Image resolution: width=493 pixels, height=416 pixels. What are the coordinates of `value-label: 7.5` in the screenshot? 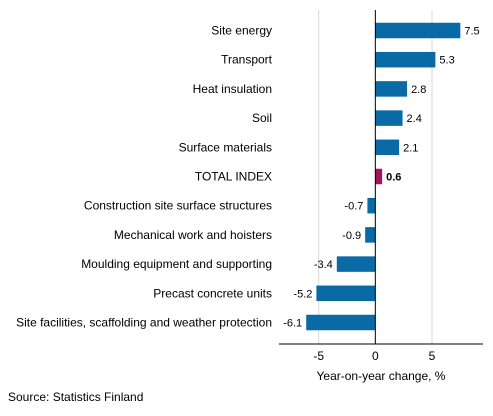 It's located at (471, 32).